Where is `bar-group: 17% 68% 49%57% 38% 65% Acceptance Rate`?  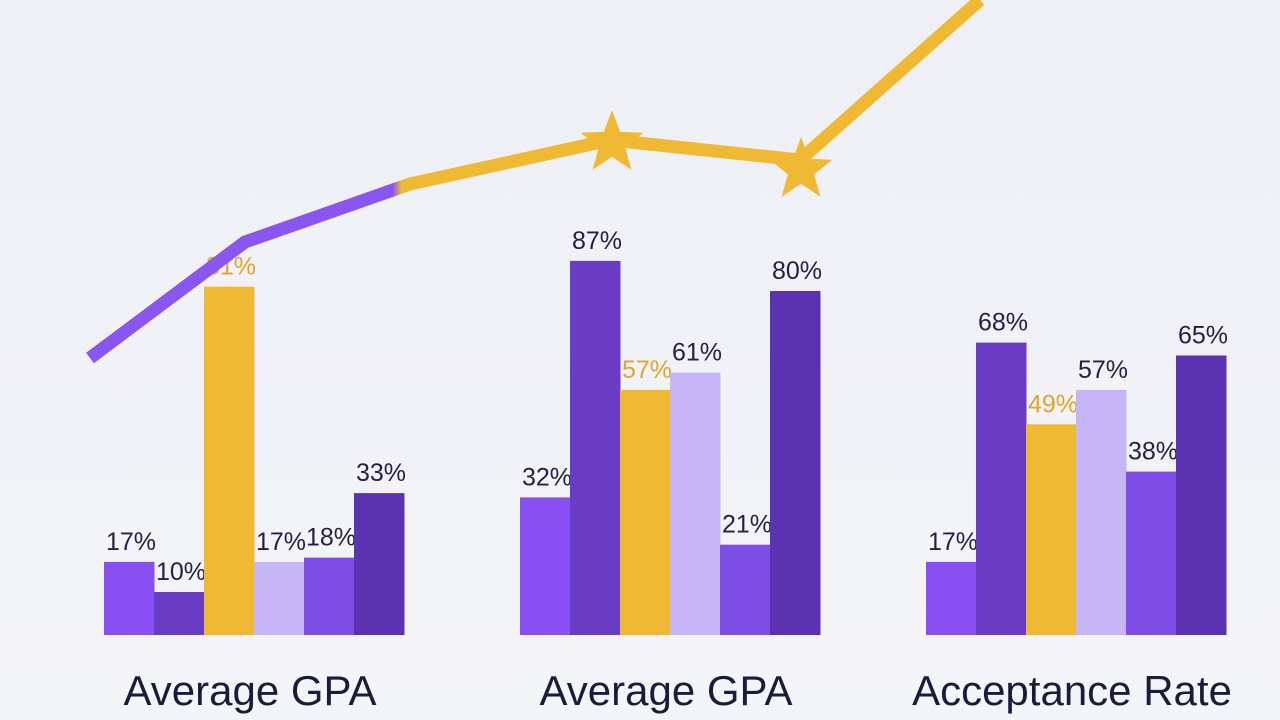
bar-group: 17% 68% 49%57% 38% 65% Acceptance Rate is located at coordinates (1072, 511).